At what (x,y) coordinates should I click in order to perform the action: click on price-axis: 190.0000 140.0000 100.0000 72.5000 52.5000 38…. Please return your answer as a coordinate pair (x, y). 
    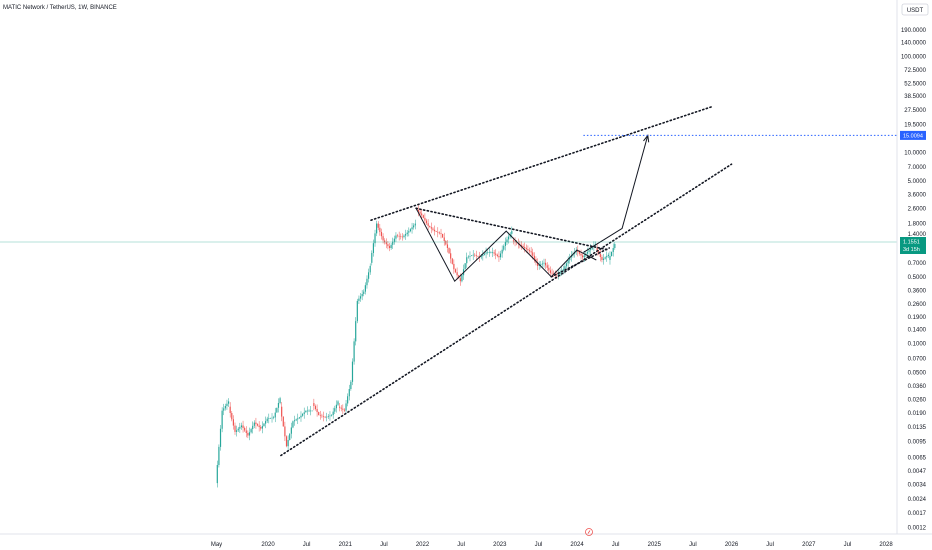
    Looking at the image, I should click on (914, 280).